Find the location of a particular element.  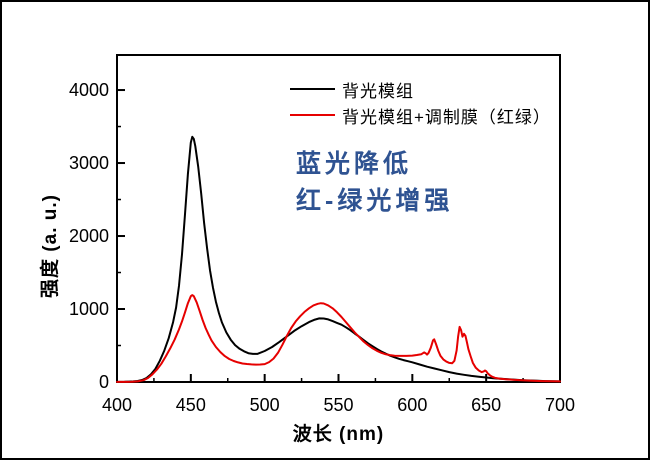

legend-item-backlight-film: 背光模组+调制膜（红绿） is located at coordinates (420, 116).